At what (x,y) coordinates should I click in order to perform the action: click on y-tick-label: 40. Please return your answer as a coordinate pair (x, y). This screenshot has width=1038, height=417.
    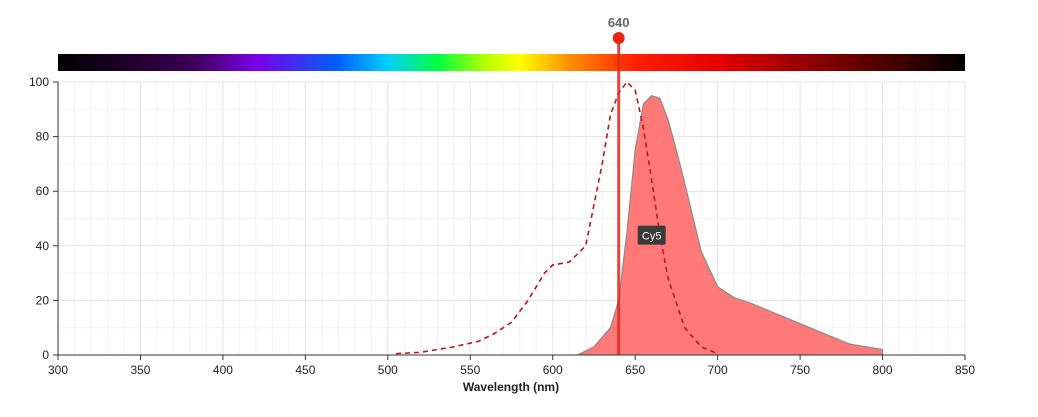
    Looking at the image, I should click on (43, 246).